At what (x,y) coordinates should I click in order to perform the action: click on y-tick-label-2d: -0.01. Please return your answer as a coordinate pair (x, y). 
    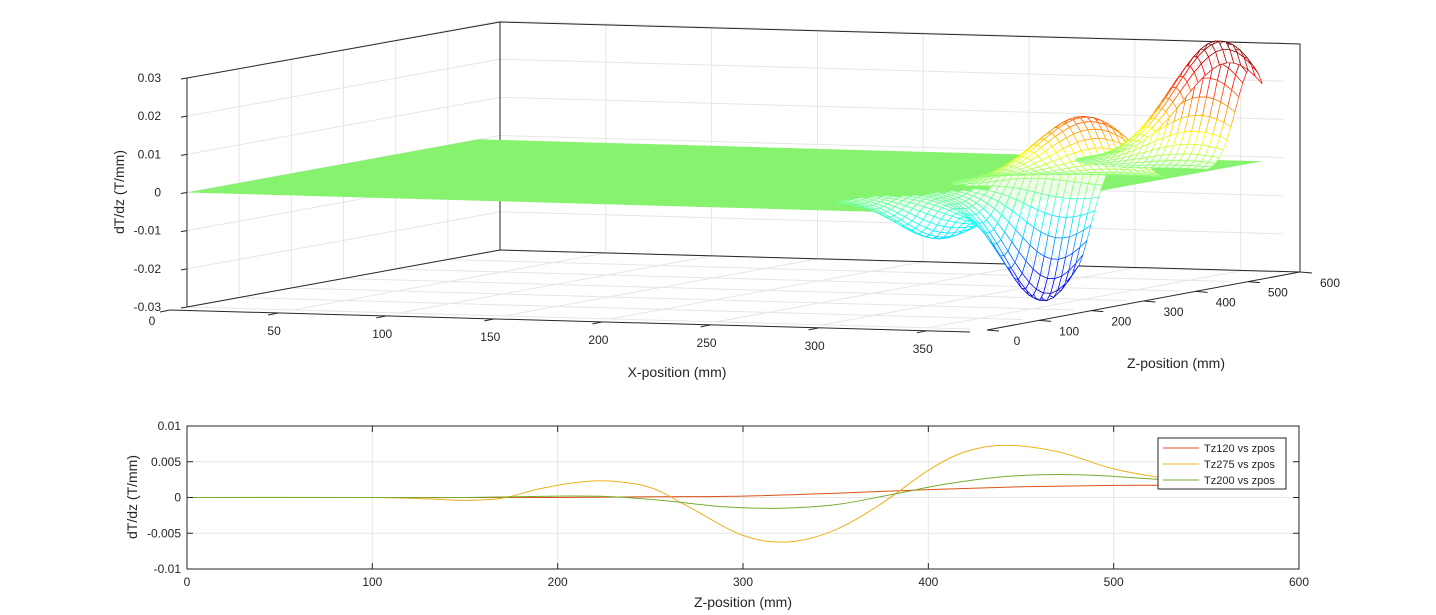
    Looking at the image, I should click on (168, 569).